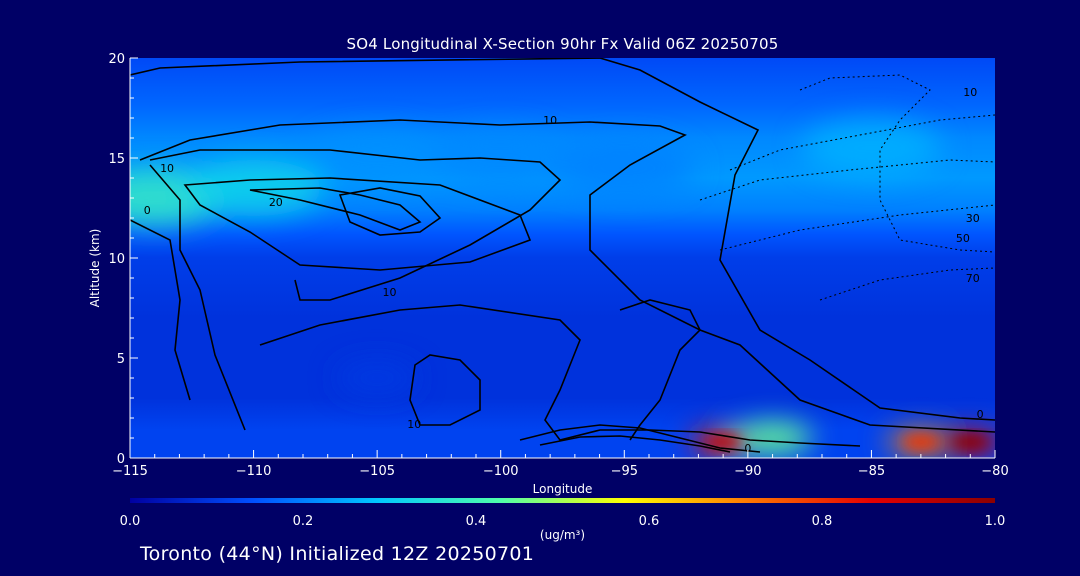 The width and height of the screenshot is (1080, 576). What do you see at coordinates (130, 471) in the screenshot?
I see `x-tick-label: −115` at bounding box center [130, 471].